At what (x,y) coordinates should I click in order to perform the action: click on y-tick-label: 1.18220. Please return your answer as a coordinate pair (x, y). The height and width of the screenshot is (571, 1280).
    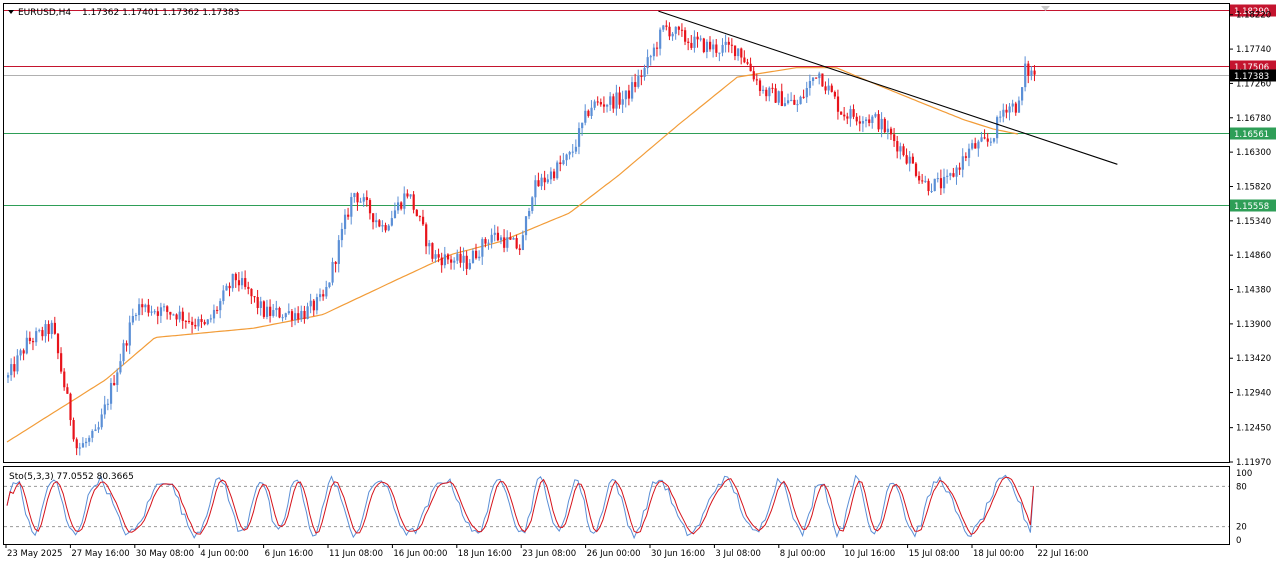
    Looking at the image, I should click on (1253, 16).